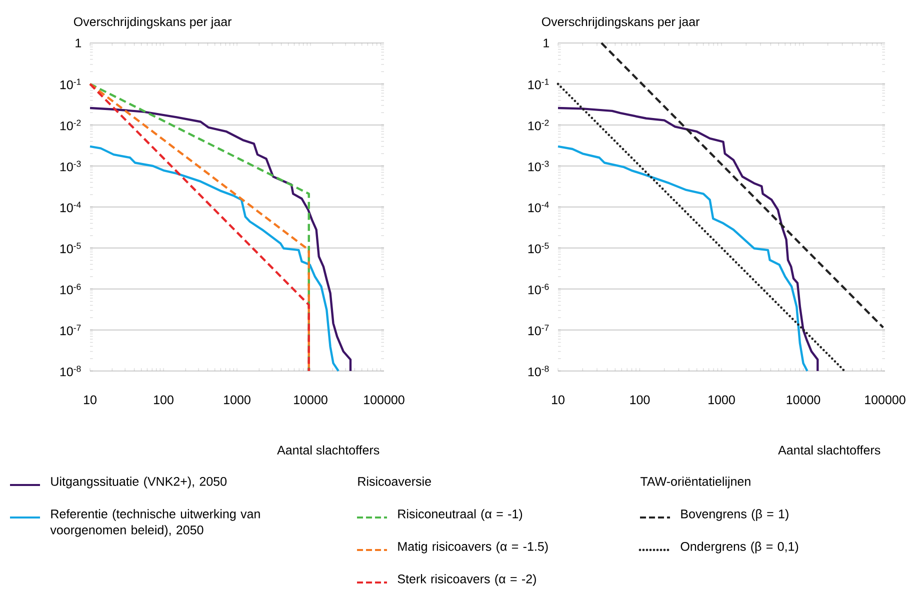  Describe the element at coordinates (734, 515) in the screenshot. I see `legend-label: Bovengrens (β = 1)` at that location.